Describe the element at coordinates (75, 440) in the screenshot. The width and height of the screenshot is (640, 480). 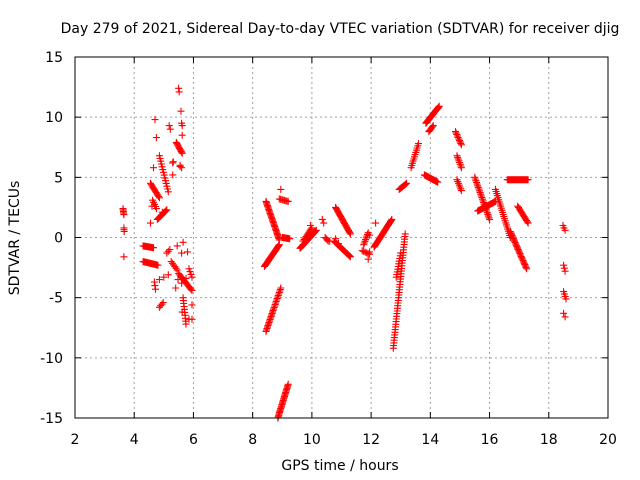
I see `x-tick-label: 2` at that location.